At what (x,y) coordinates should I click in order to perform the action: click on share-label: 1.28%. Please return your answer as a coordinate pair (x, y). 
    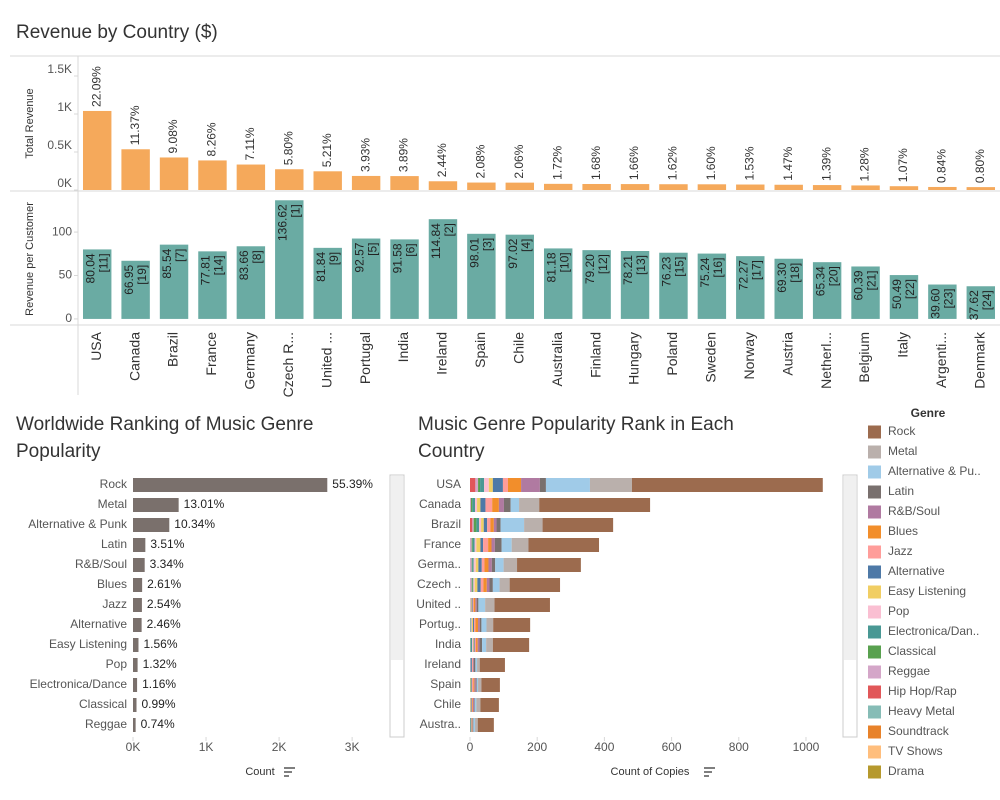
    Looking at the image, I should click on (865, 164).